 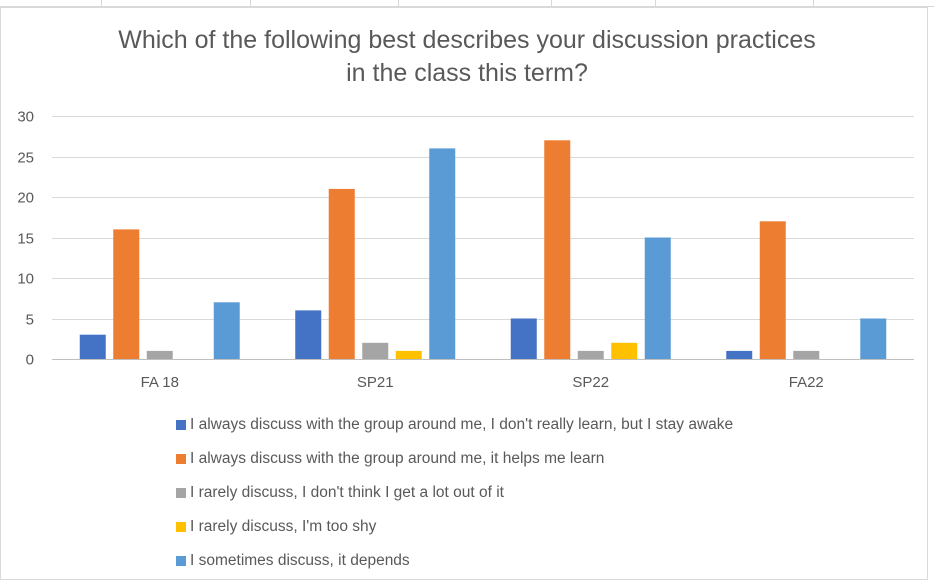 I want to click on y-tick-label: 10, so click(x=25, y=279).